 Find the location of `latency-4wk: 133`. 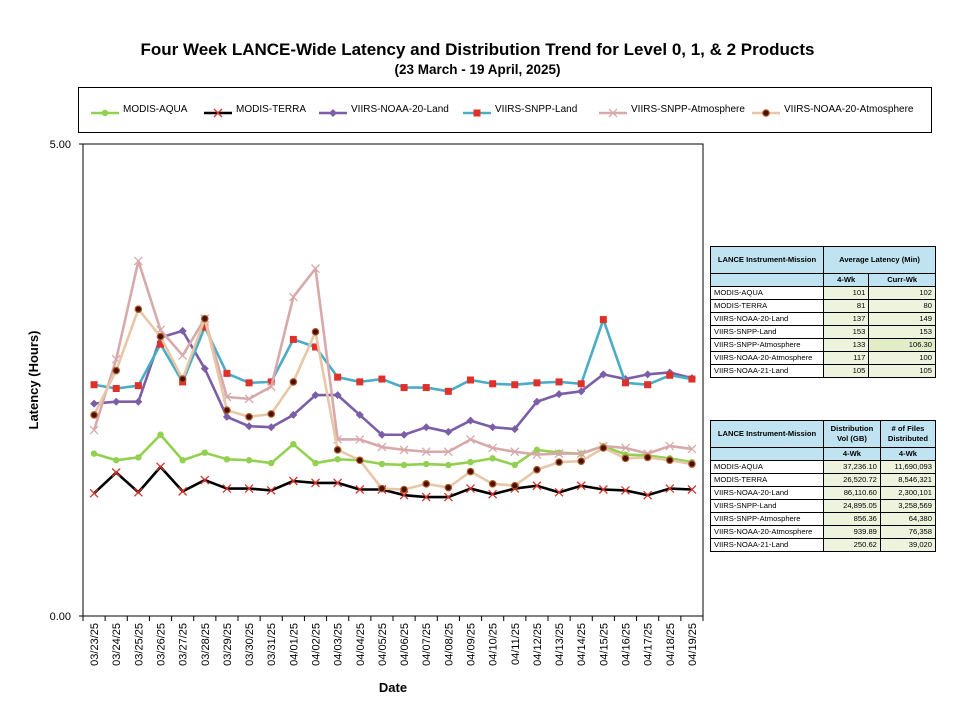

latency-4wk: 133 is located at coordinates (846, 345).